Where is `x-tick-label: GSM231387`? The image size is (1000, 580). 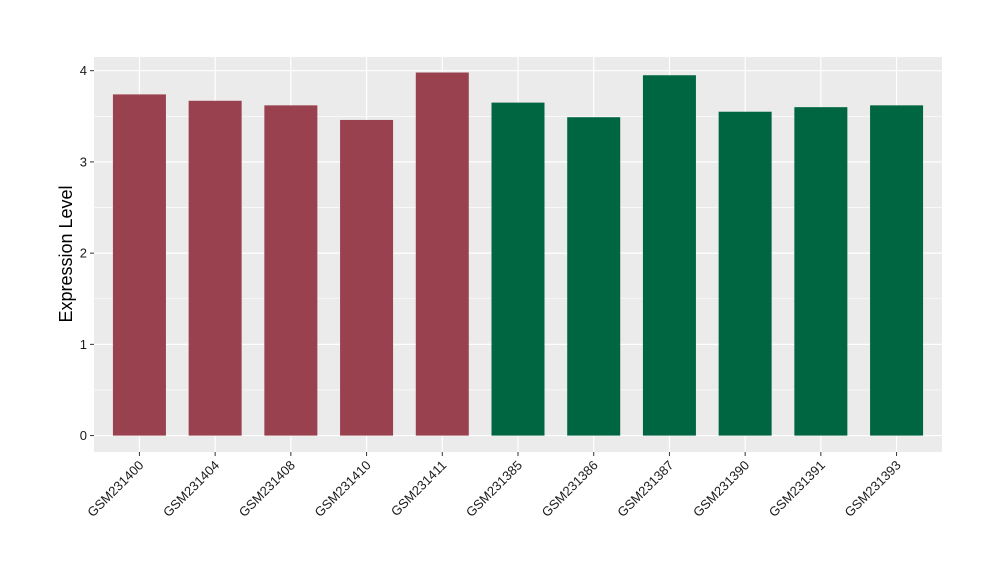
x-tick-label: GSM231387 is located at coordinates (645, 489).